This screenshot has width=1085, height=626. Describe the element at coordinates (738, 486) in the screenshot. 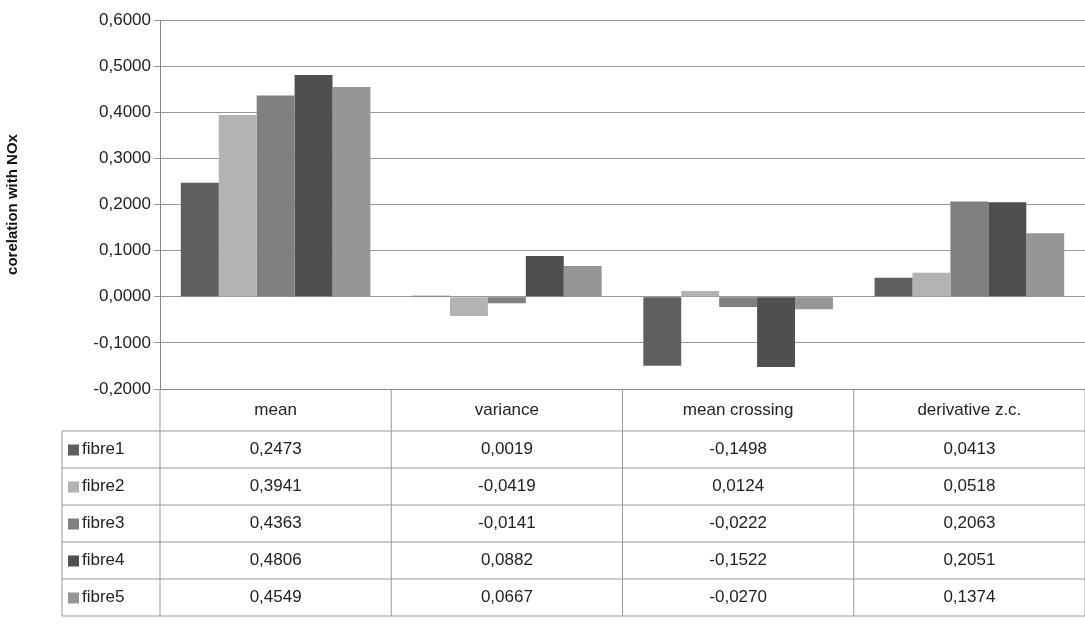

I see `data-label: 0,0124` at that location.